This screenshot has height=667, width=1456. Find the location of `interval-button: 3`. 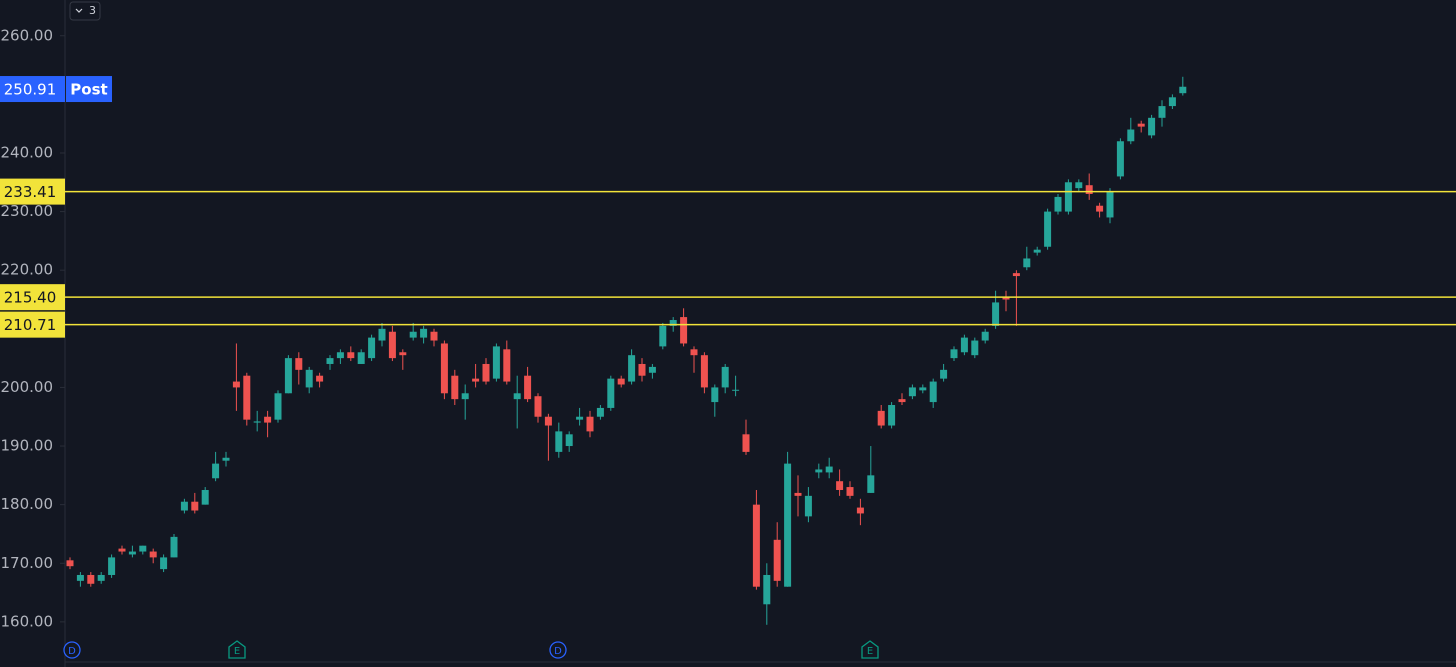

interval-button: 3 is located at coordinates (85, 11).